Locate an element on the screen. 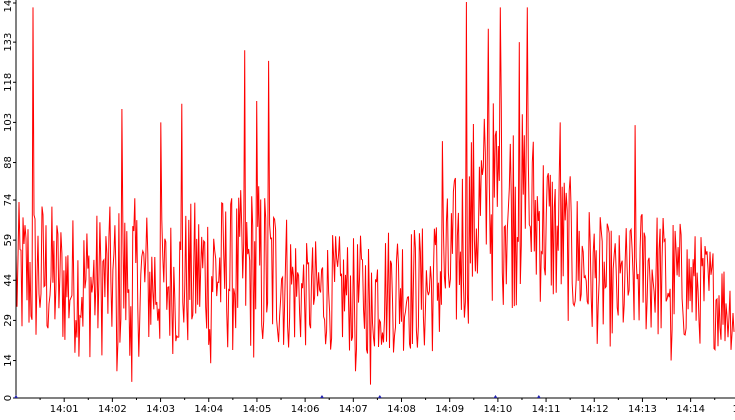 The width and height of the screenshot is (735, 420). x-tick-label: 14:05 is located at coordinates (257, 409).